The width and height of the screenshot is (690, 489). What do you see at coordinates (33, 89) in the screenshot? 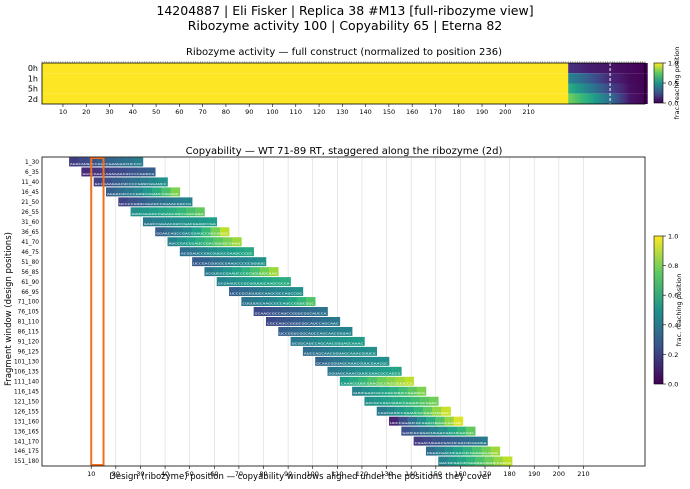
I see `activity-row-label: 5h` at bounding box center [33, 89].